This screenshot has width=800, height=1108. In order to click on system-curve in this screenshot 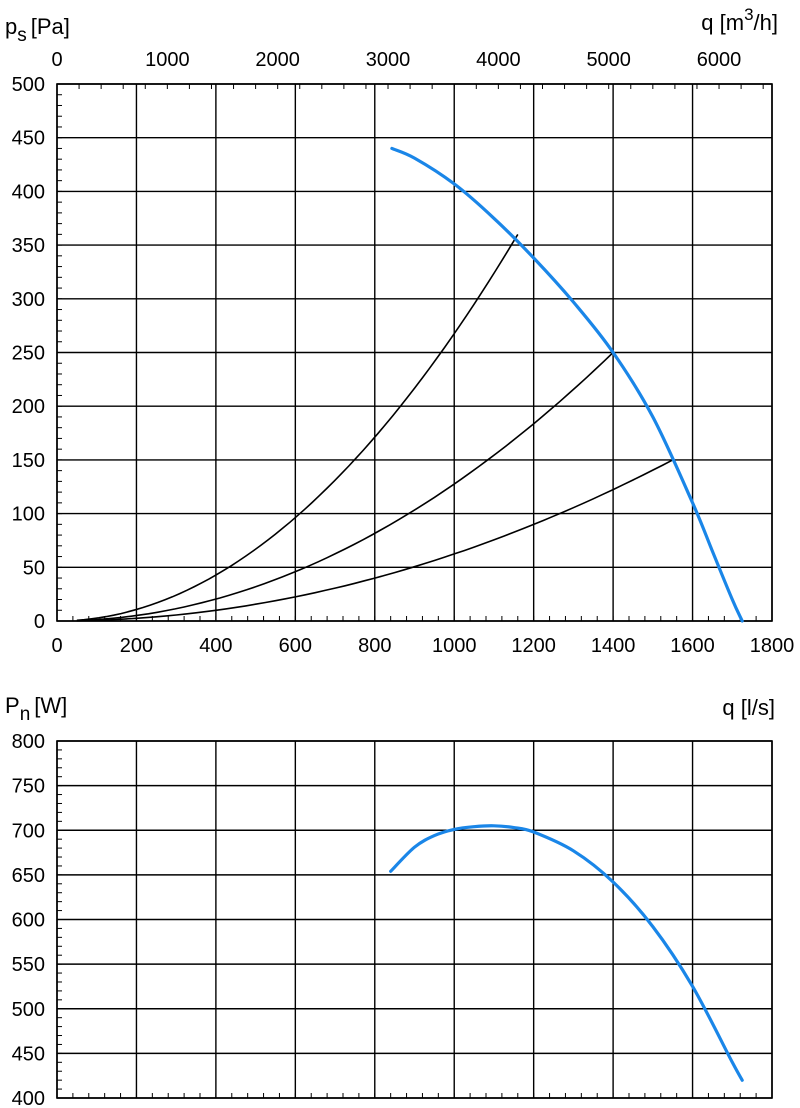, I will do `click(375, 540)`.